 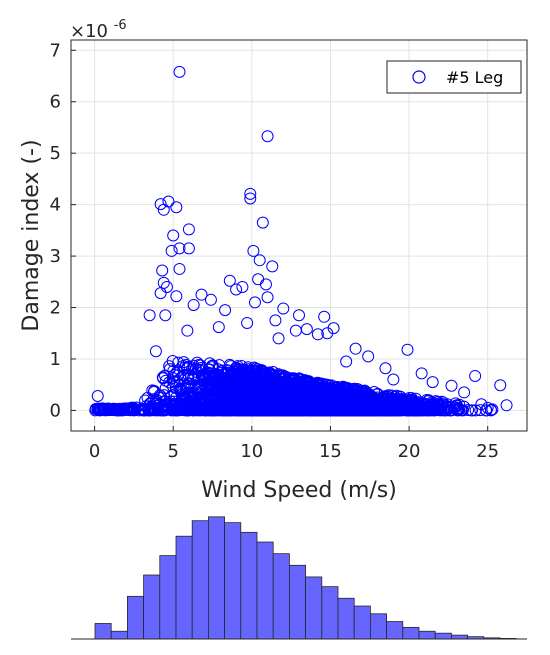 What do you see at coordinates (474, 77) in the screenshot?
I see `legend-label: #5 Leg` at bounding box center [474, 77].